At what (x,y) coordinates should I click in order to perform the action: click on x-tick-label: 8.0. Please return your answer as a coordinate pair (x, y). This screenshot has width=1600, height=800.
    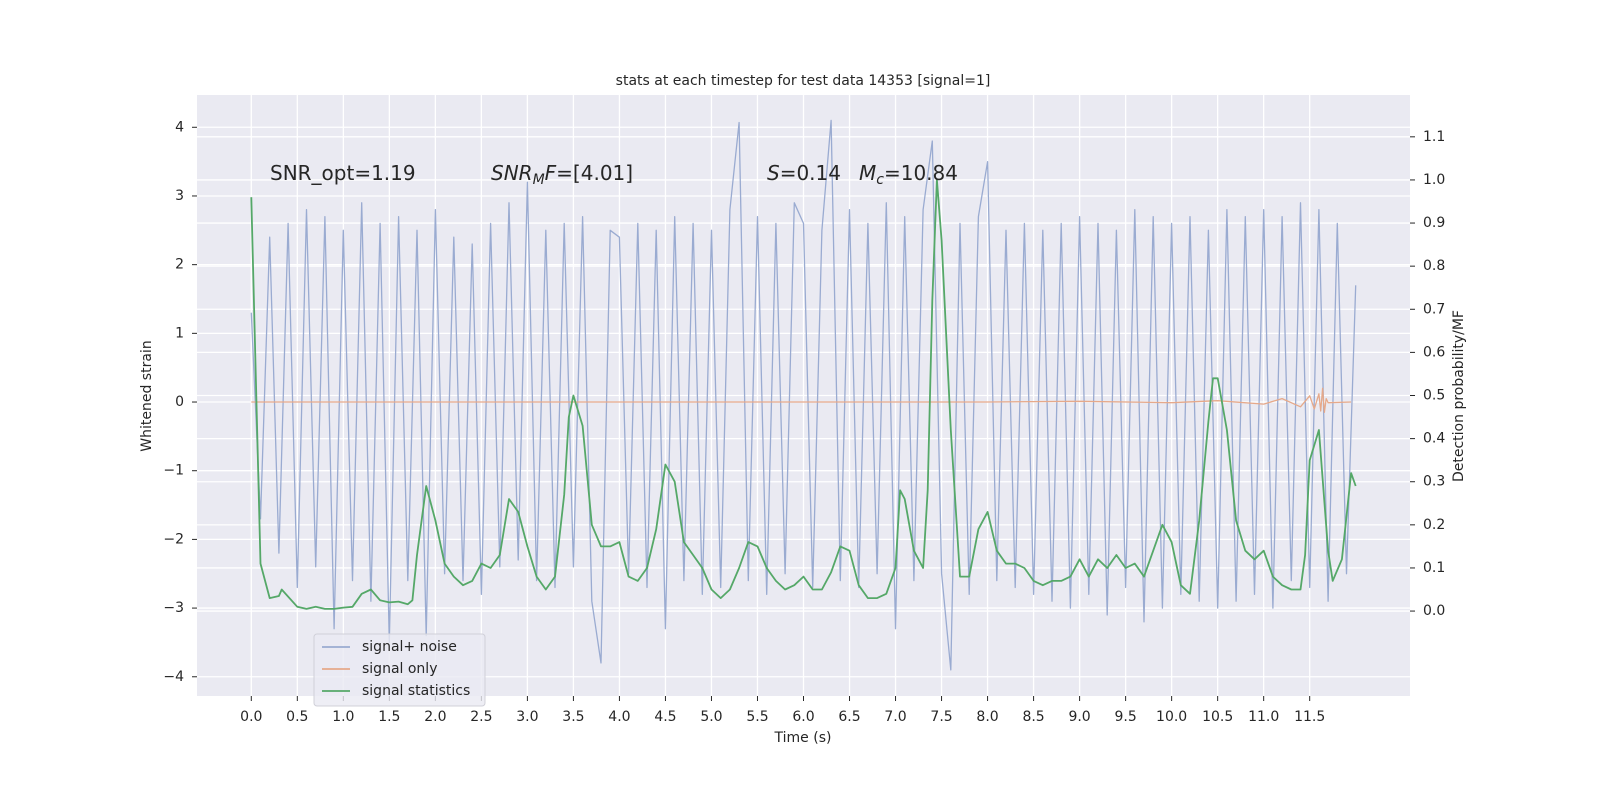
    Looking at the image, I should click on (987, 717).